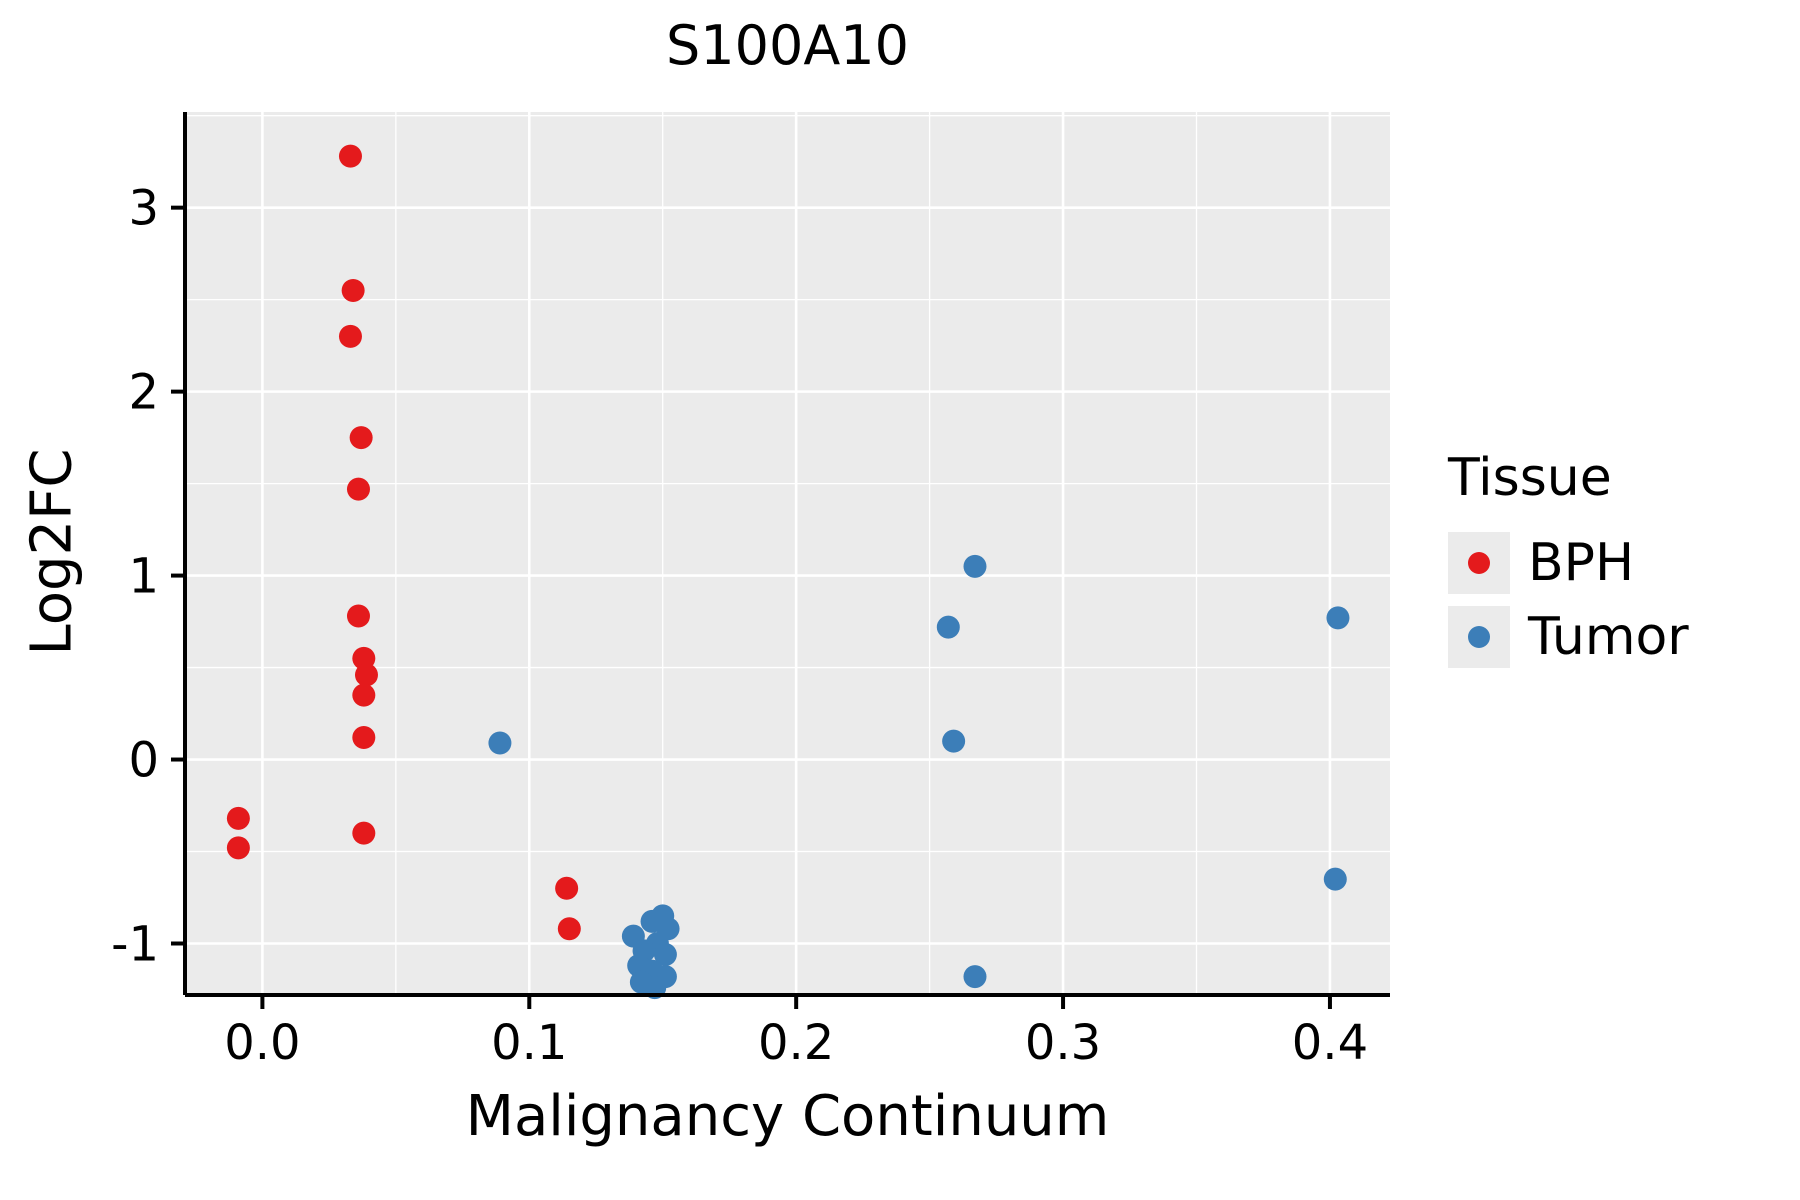  What do you see at coordinates (52, 552) in the screenshot?
I see `y-axis-label: Log2FC` at bounding box center [52, 552].